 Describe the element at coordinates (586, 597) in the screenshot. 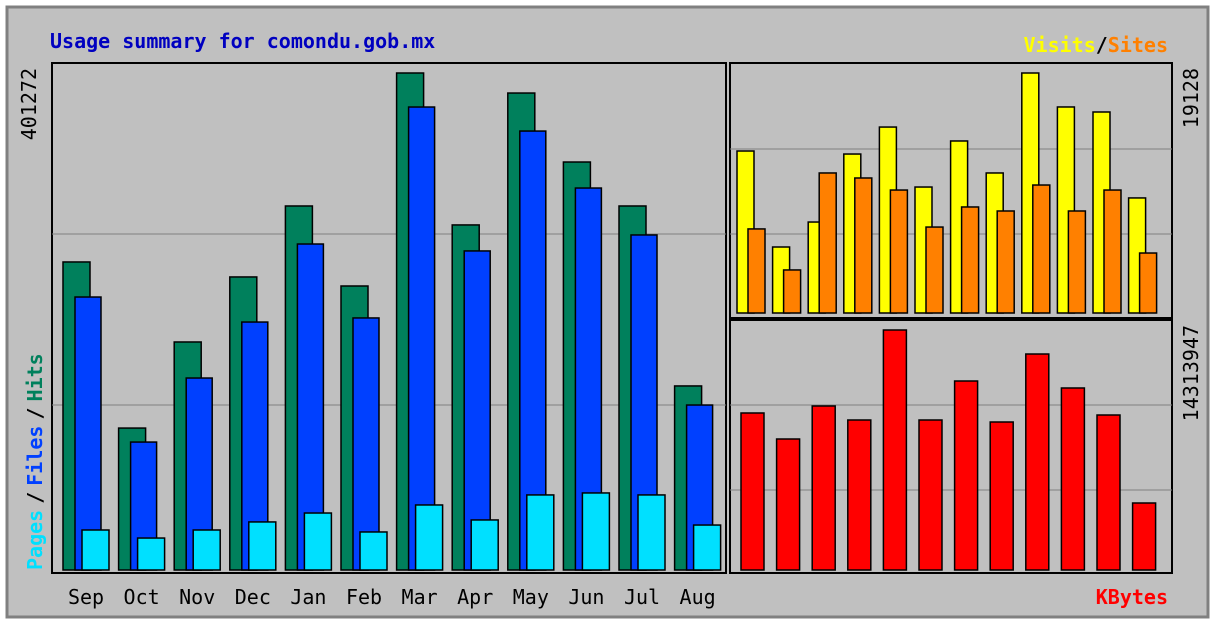

I see `x-tick-label: Jun` at that location.